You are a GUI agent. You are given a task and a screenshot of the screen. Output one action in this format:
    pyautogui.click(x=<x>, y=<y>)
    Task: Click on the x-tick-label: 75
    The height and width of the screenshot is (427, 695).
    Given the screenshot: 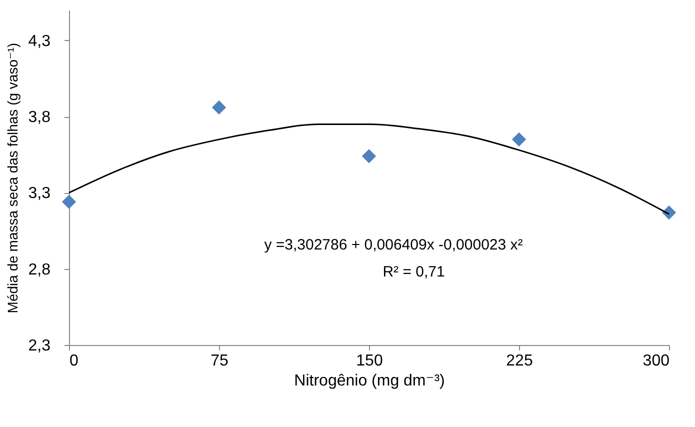 What is the action you would take?
    pyautogui.click(x=219, y=361)
    